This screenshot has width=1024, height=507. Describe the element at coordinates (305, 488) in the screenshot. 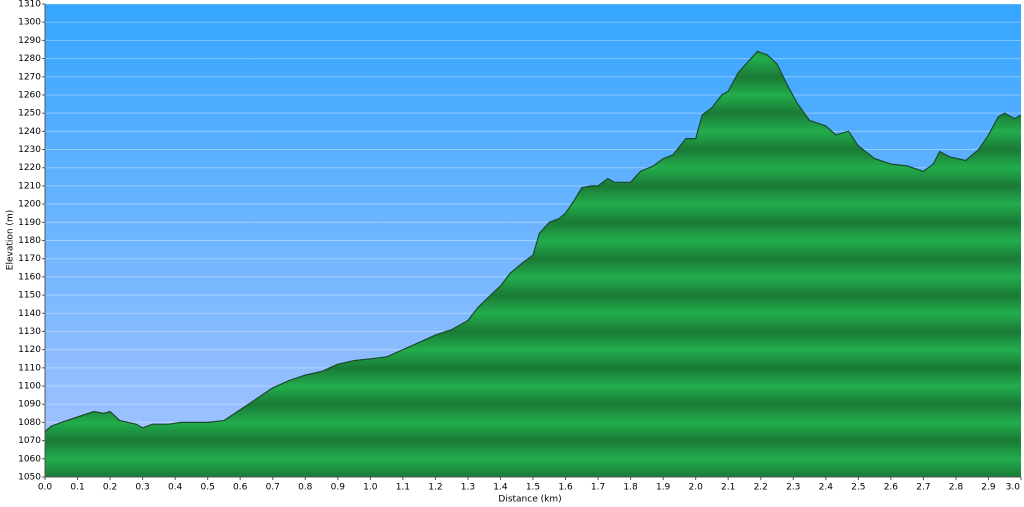

I see `x-tick-label: 0.8` at that location.